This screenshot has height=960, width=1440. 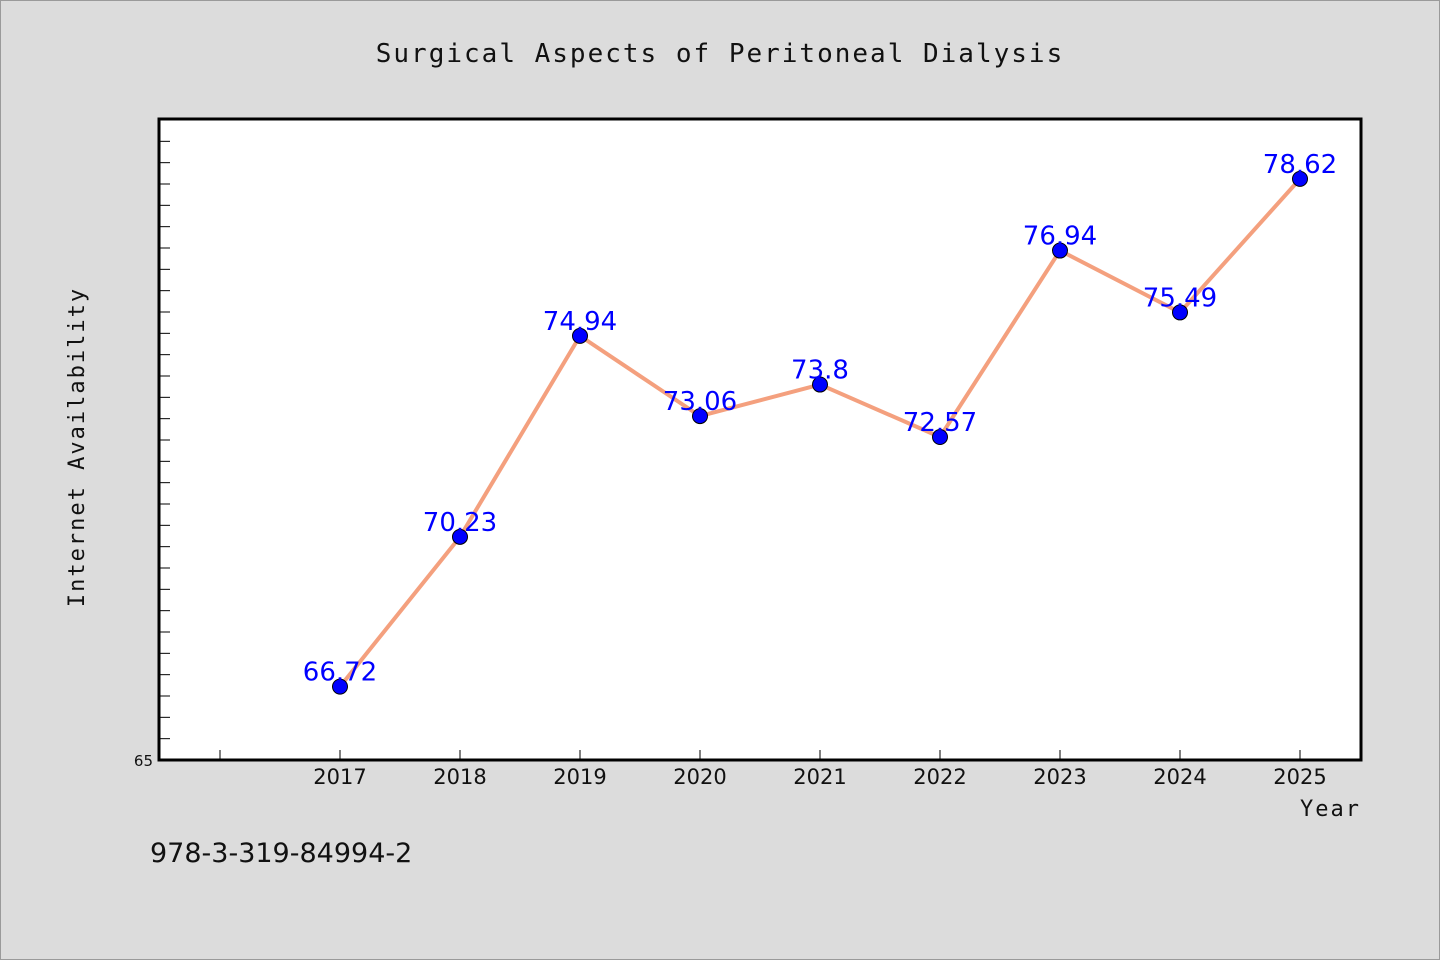 I want to click on data-label: 72.57, so click(x=940, y=423).